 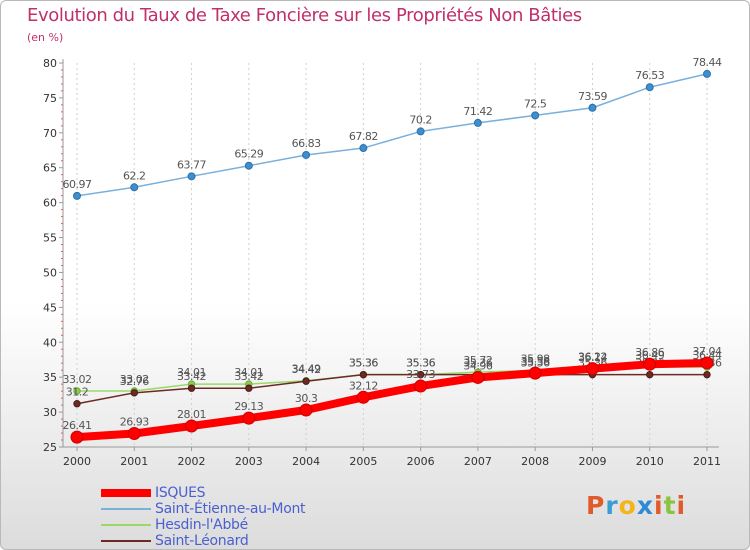 I want to click on data-label-hesdin: 34.01, so click(x=191, y=372).